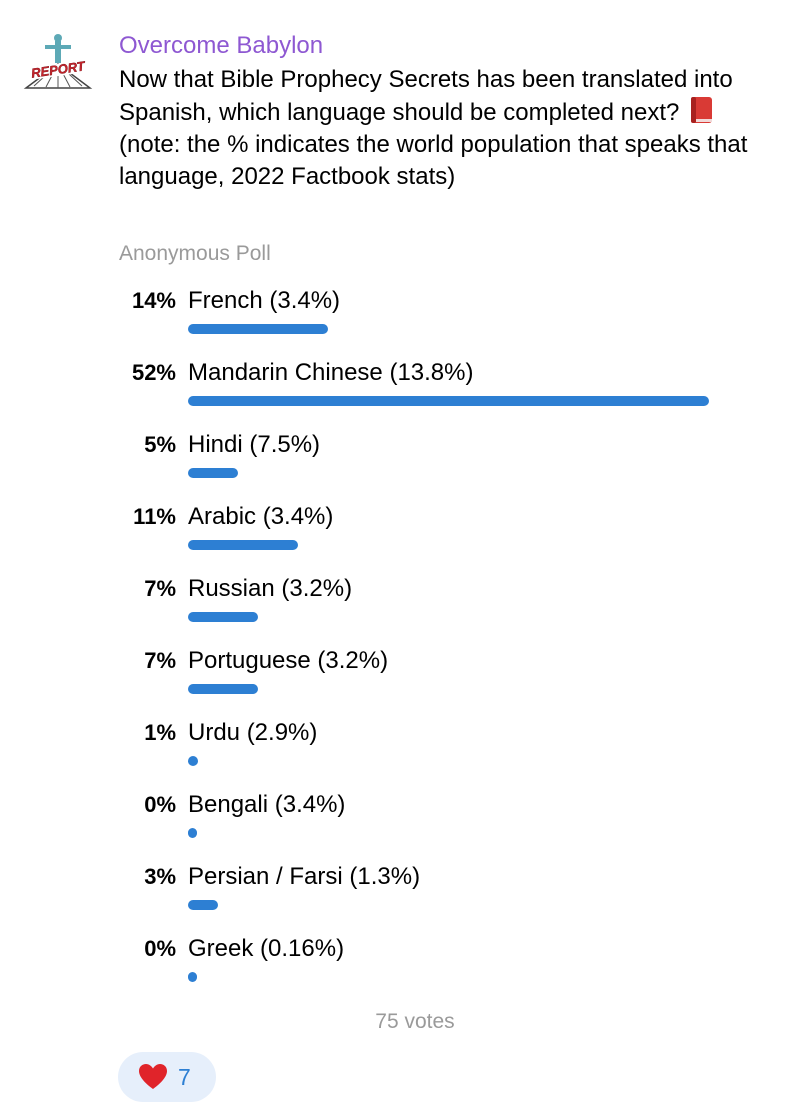 The image size is (810, 1114). Describe the element at coordinates (160, 876) in the screenshot. I see `option-percent: 3%` at that location.